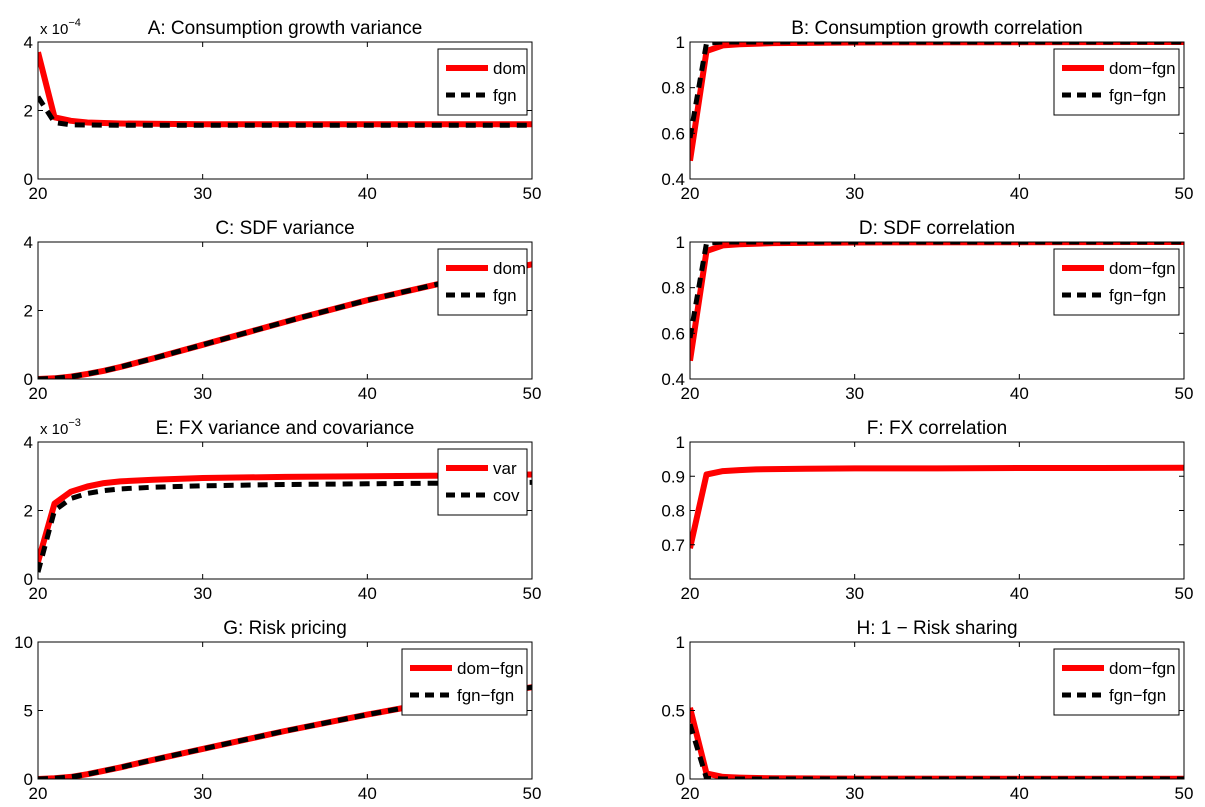 The width and height of the screenshot is (1205, 807). I want to click on series-line-cov, so click(285, 526).